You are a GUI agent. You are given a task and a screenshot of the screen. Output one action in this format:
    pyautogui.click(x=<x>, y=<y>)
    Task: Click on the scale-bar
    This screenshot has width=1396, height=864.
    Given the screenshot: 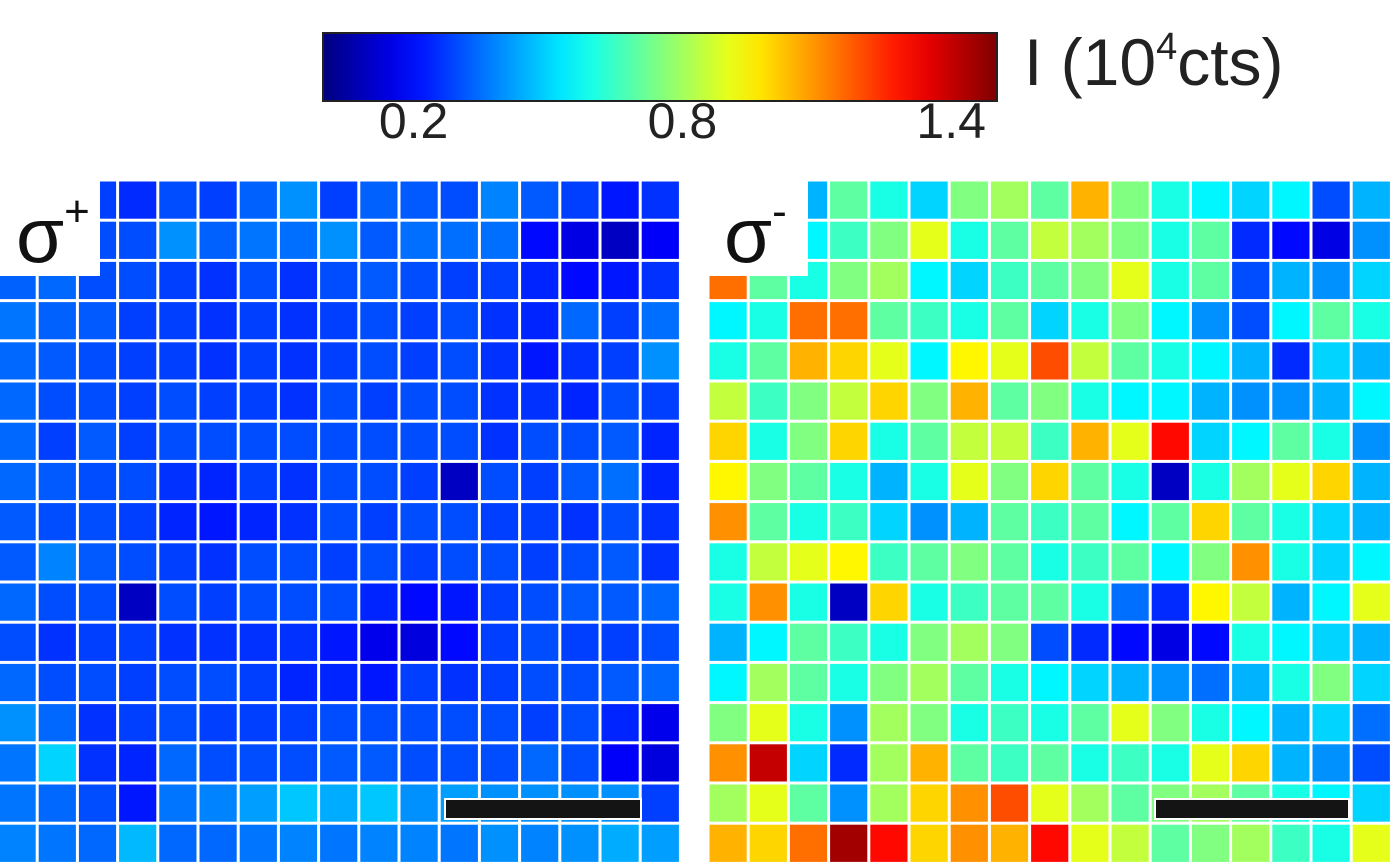 What is the action you would take?
    pyautogui.click(x=1252, y=809)
    